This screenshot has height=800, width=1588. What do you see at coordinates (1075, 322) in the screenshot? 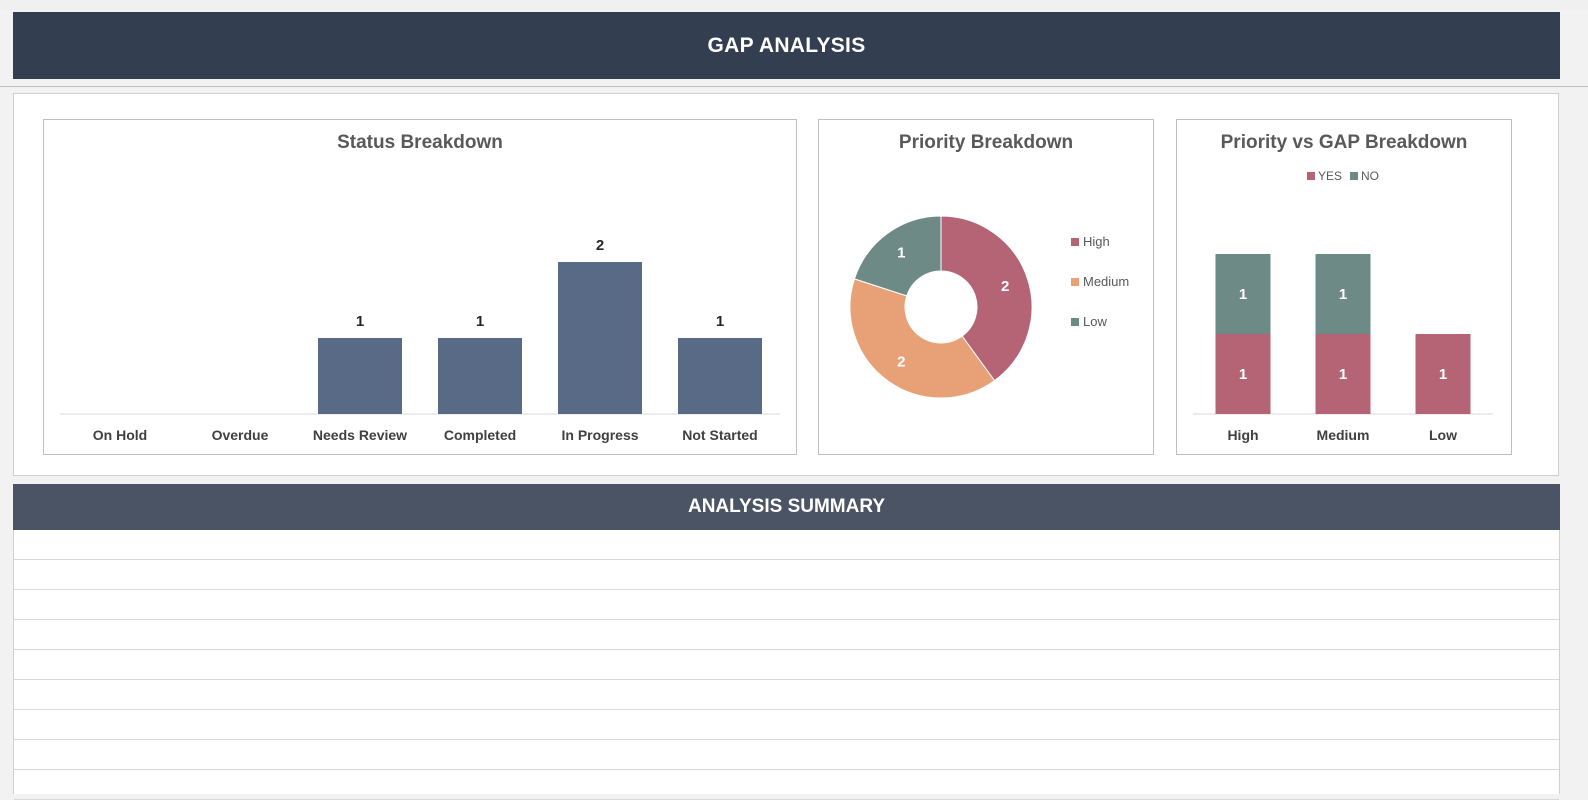
I see `legend-swatch-low` at bounding box center [1075, 322].